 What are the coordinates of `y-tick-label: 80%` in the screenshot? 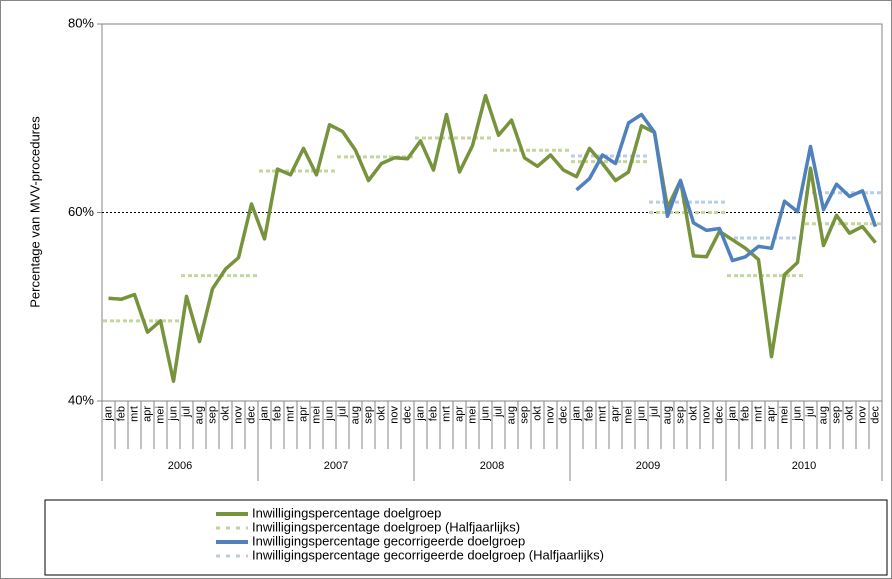 It's located at (81, 22).